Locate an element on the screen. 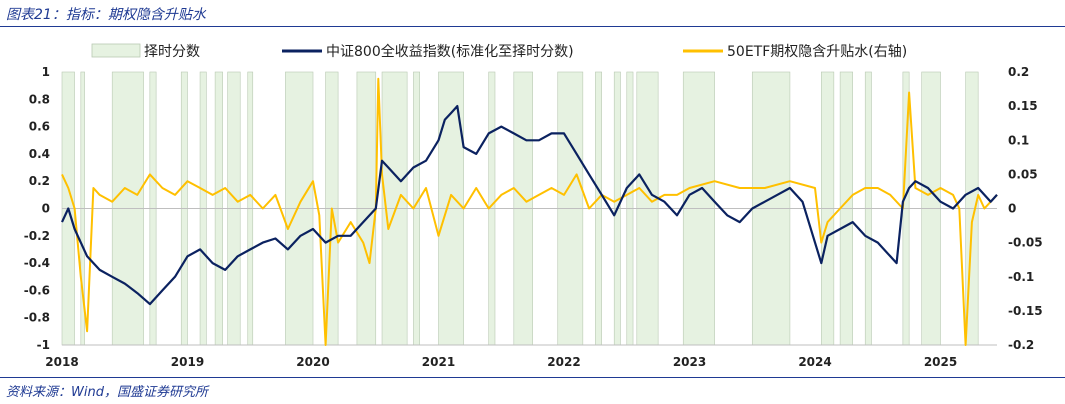 This screenshot has width=1065, height=404. left-tick-label: -0.6 is located at coordinates (37, 290).